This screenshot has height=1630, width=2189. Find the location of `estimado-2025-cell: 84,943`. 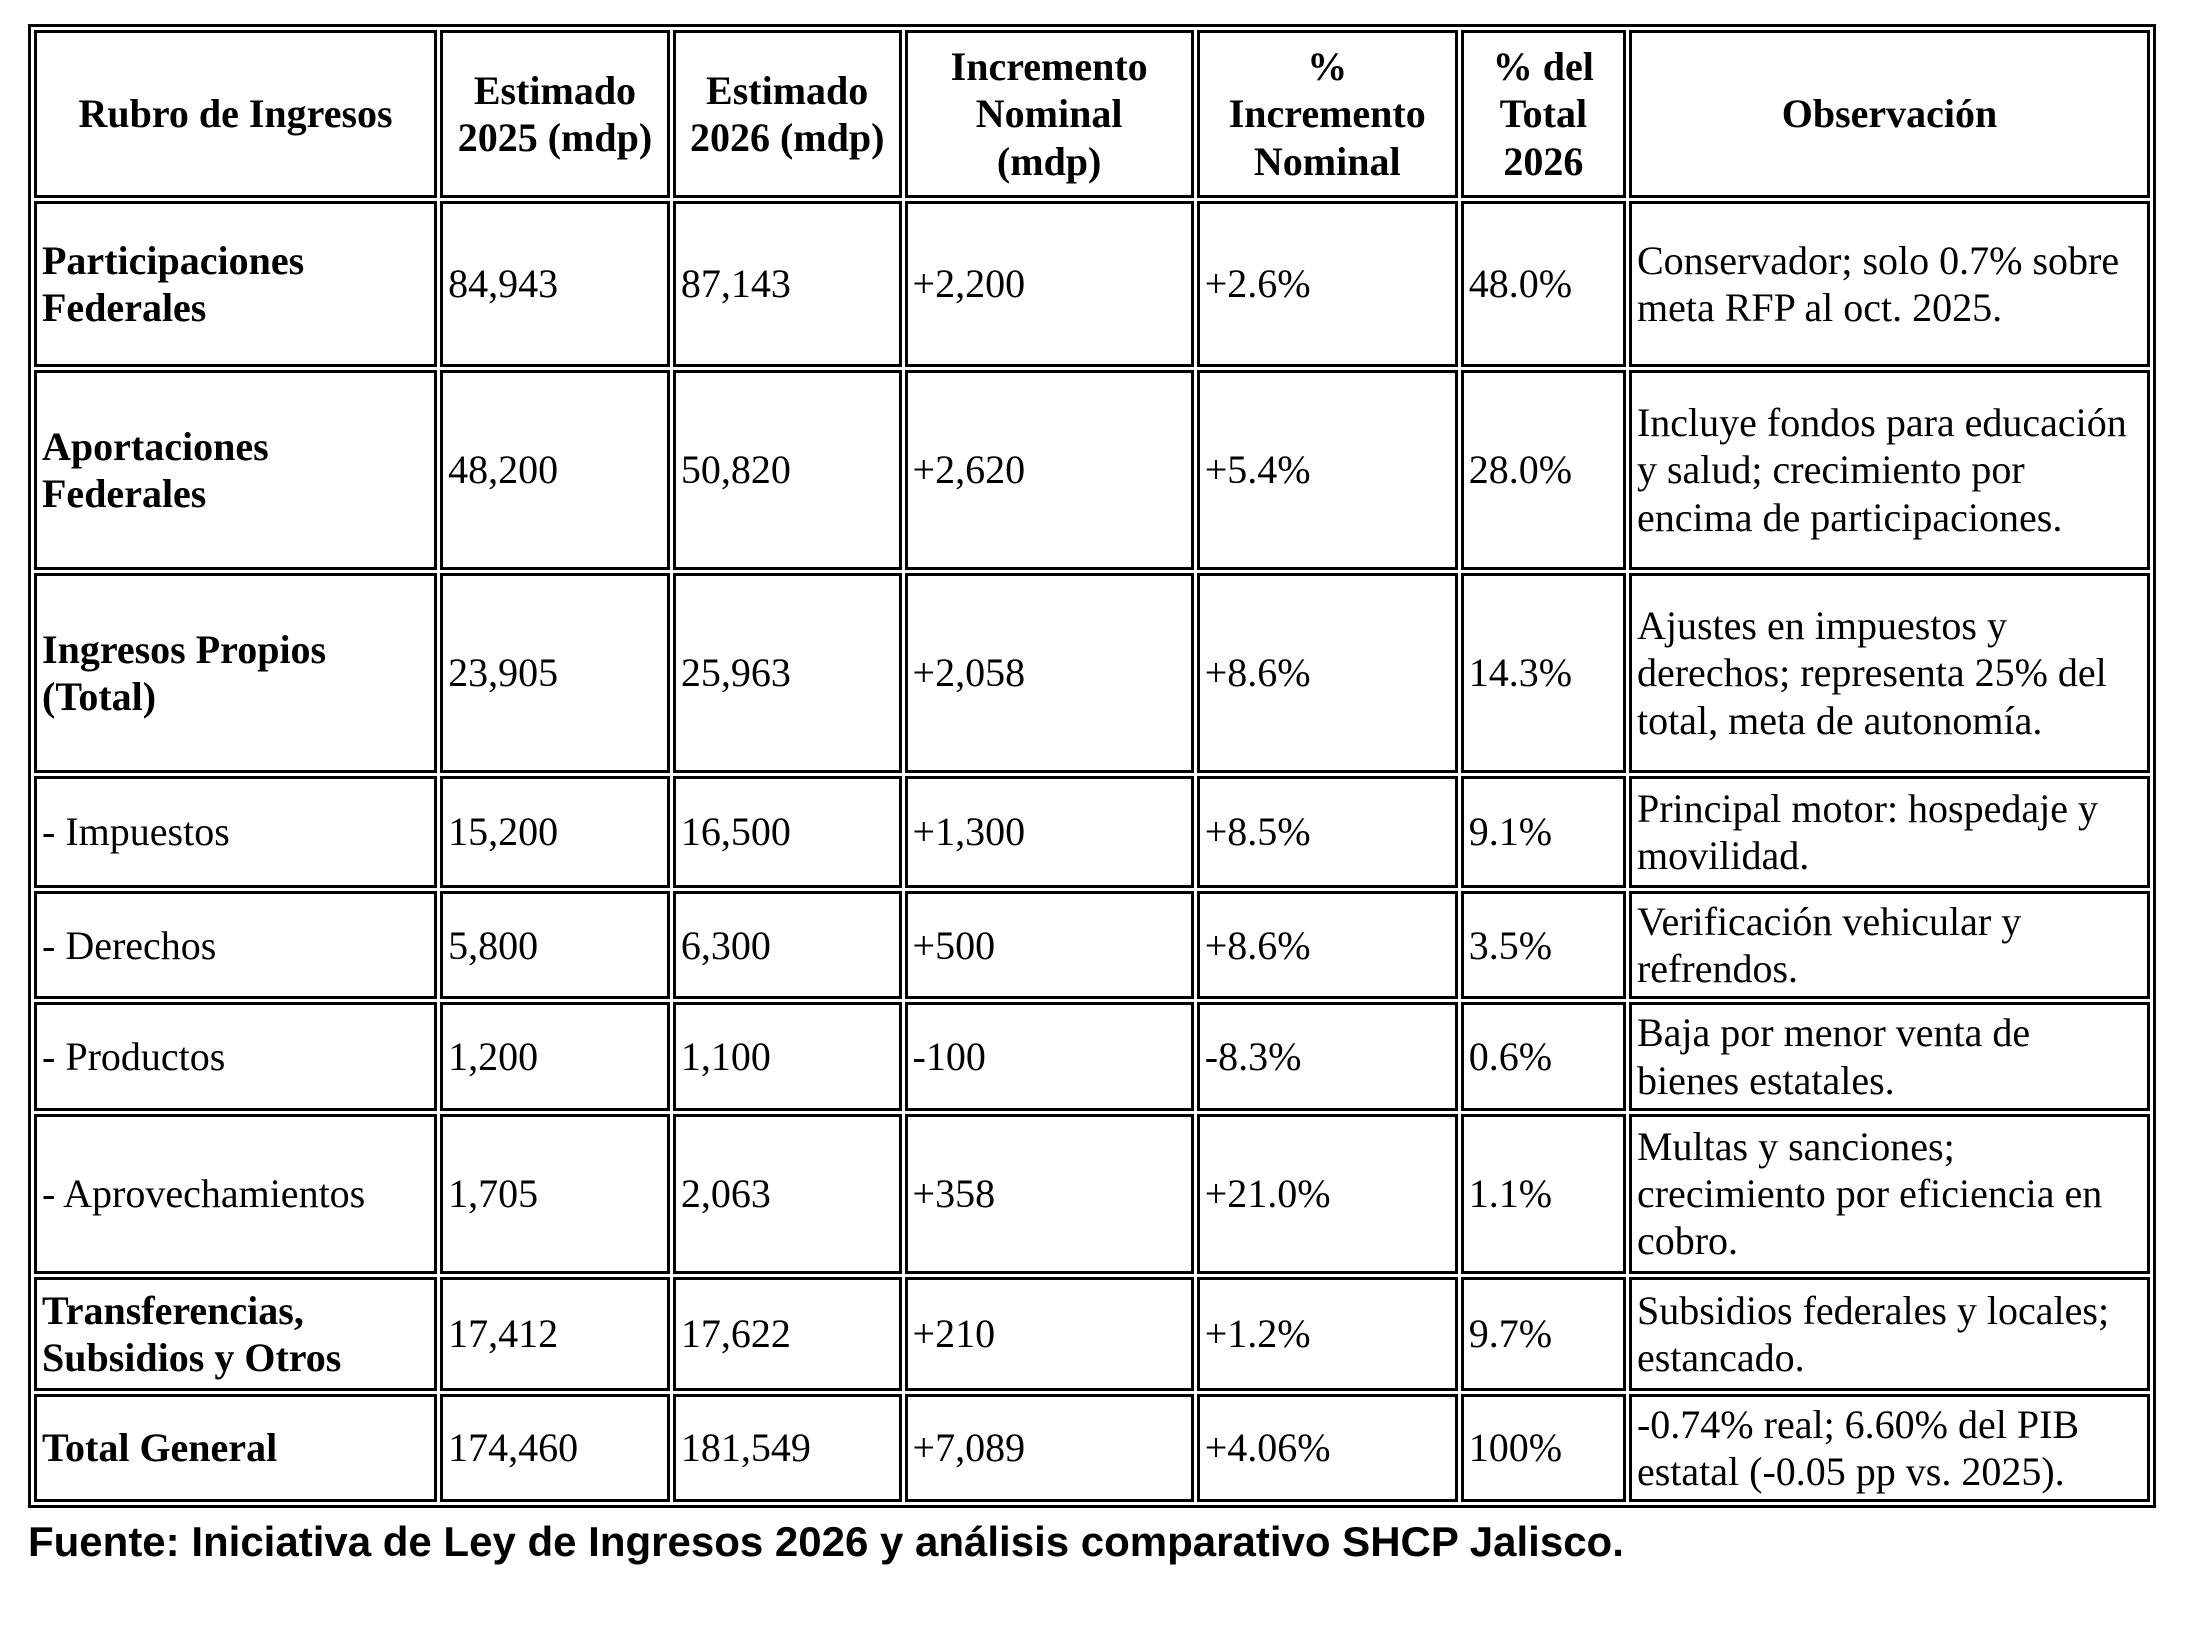

estimado-2025-cell: 84,943 is located at coordinates (555, 284).